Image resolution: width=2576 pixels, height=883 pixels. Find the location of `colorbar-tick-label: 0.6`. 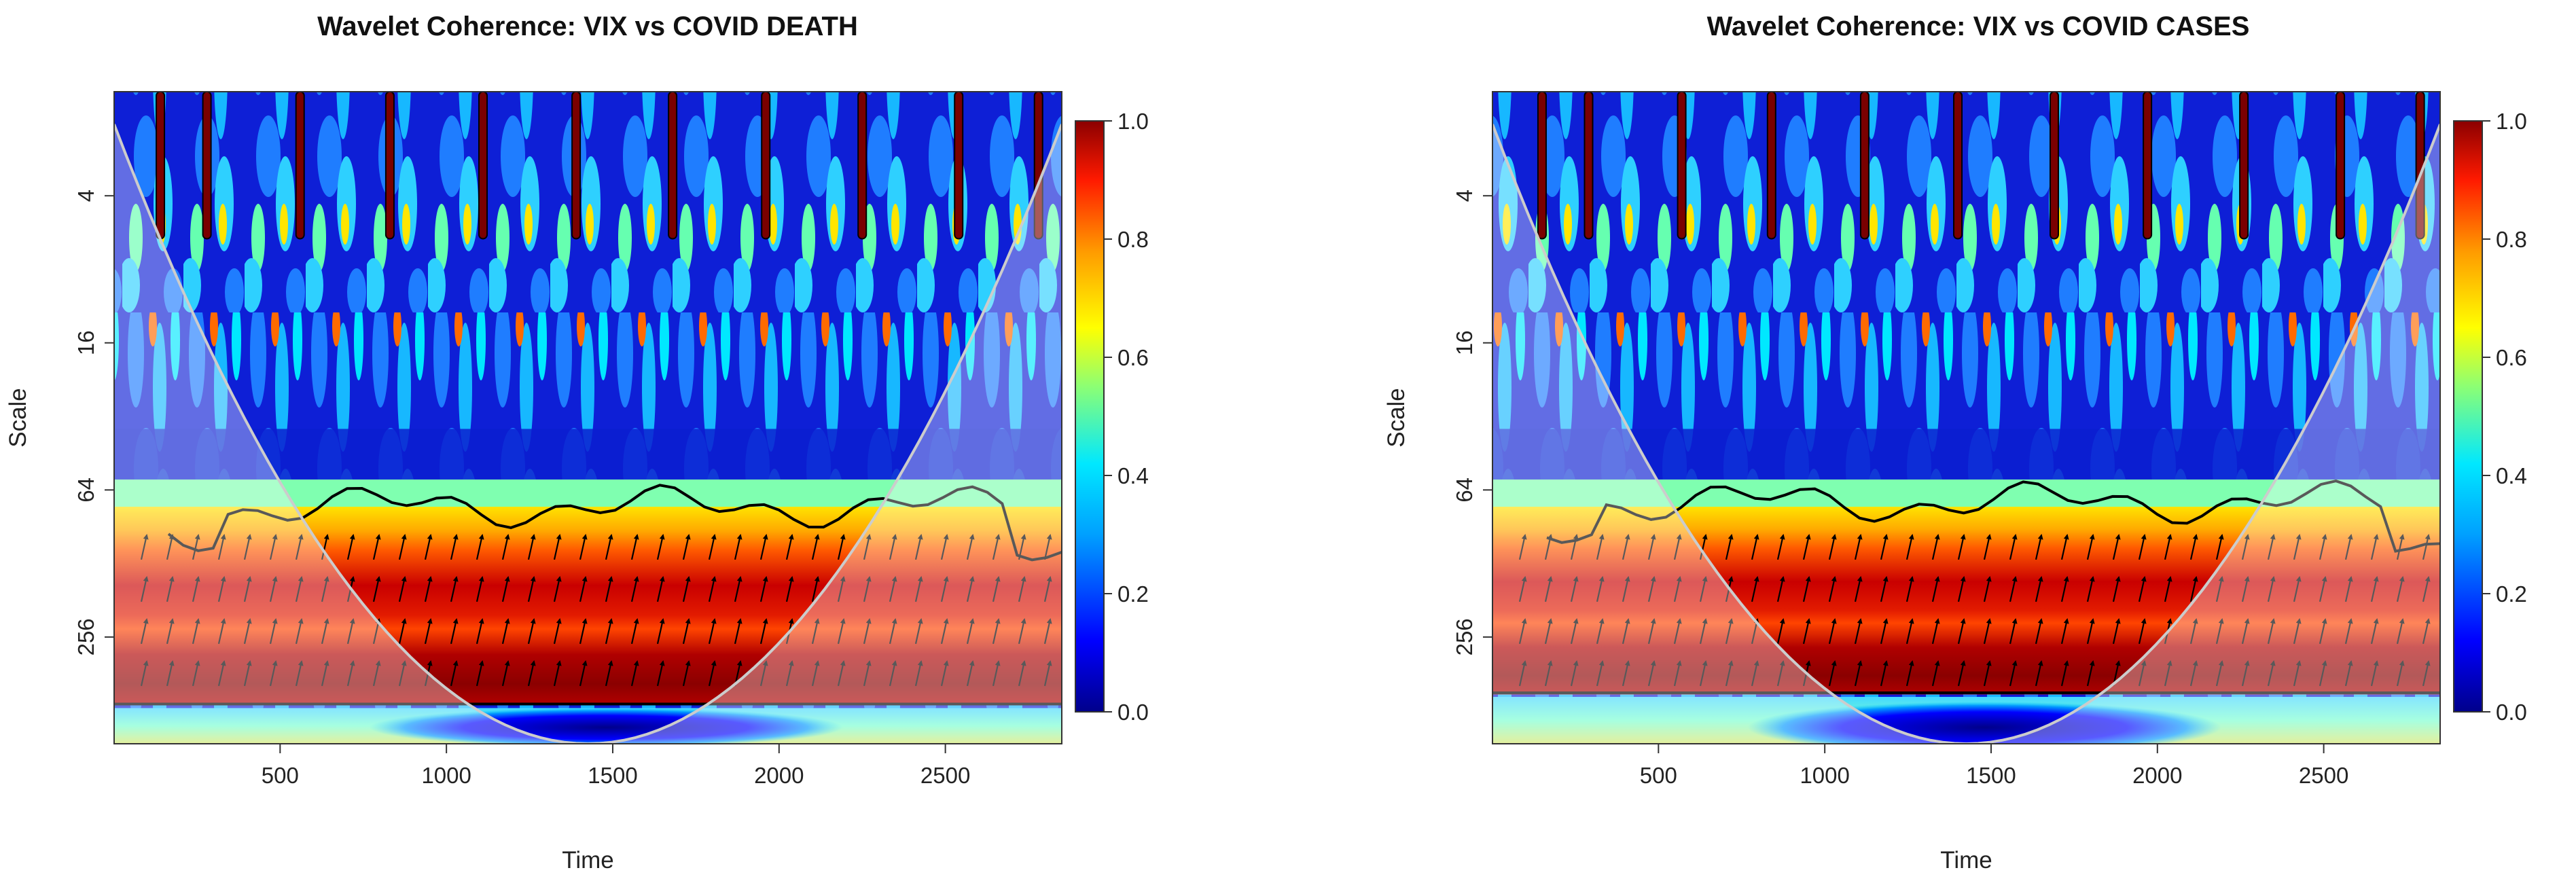

colorbar-tick-label: 0.6 is located at coordinates (2512, 357).